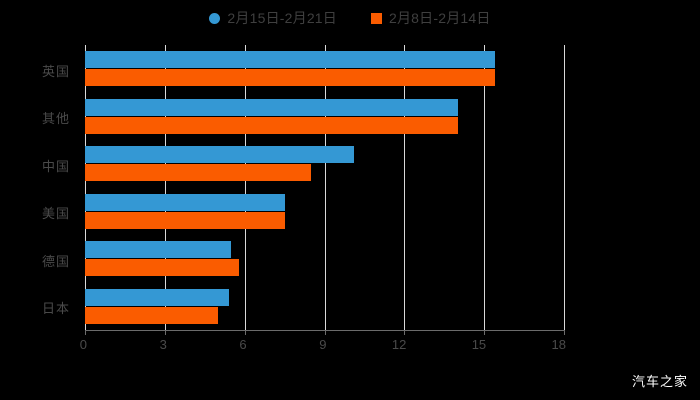 This screenshot has width=700, height=400. What do you see at coordinates (243, 344) in the screenshot?
I see `x-tick-label-6: 6` at bounding box center [243, 344].